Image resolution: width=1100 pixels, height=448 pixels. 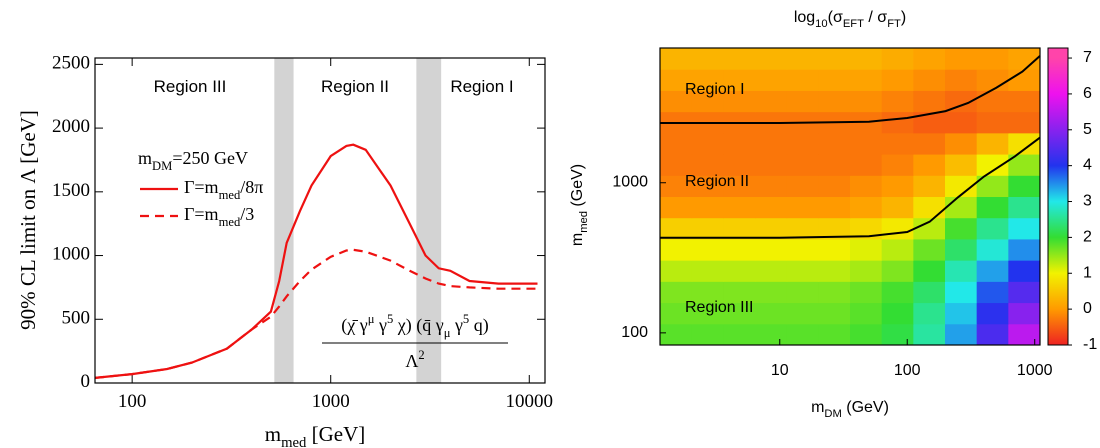 I want to click on y-tick-label: 2000, so click(x=71, y=126).